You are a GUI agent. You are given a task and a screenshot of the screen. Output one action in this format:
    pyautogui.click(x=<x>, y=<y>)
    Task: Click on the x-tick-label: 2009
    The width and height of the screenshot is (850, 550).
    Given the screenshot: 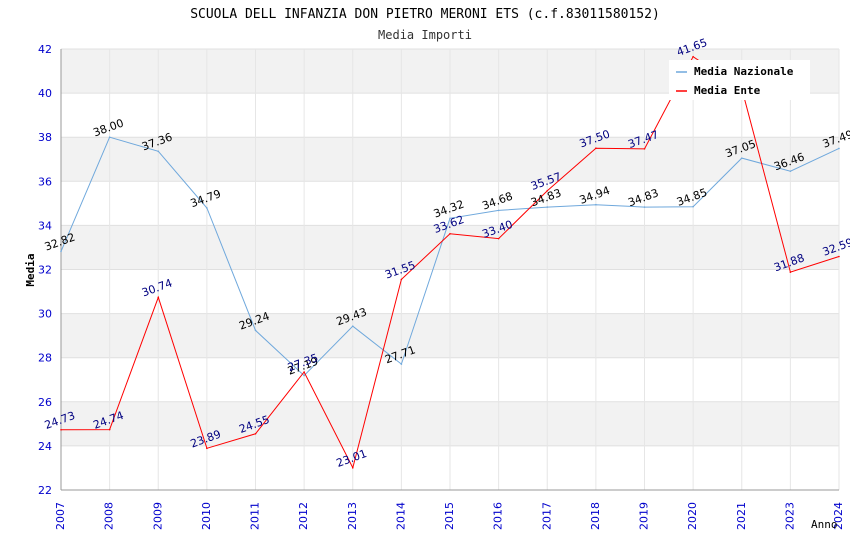 What is the action you would take?
    pyautogui.click(x=157, y=516)
    